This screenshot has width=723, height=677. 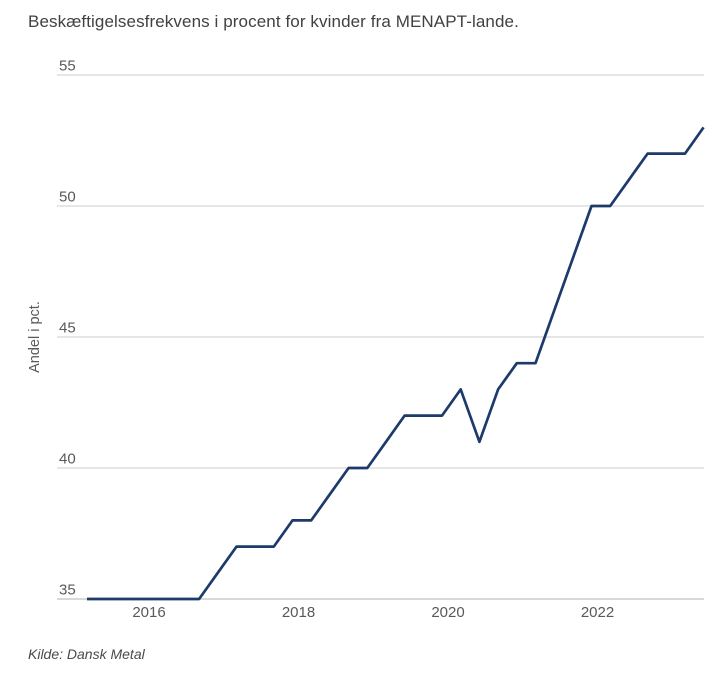 I want to click on source-note: Kilde: Dansk Metal, so click(x=86, y=654).